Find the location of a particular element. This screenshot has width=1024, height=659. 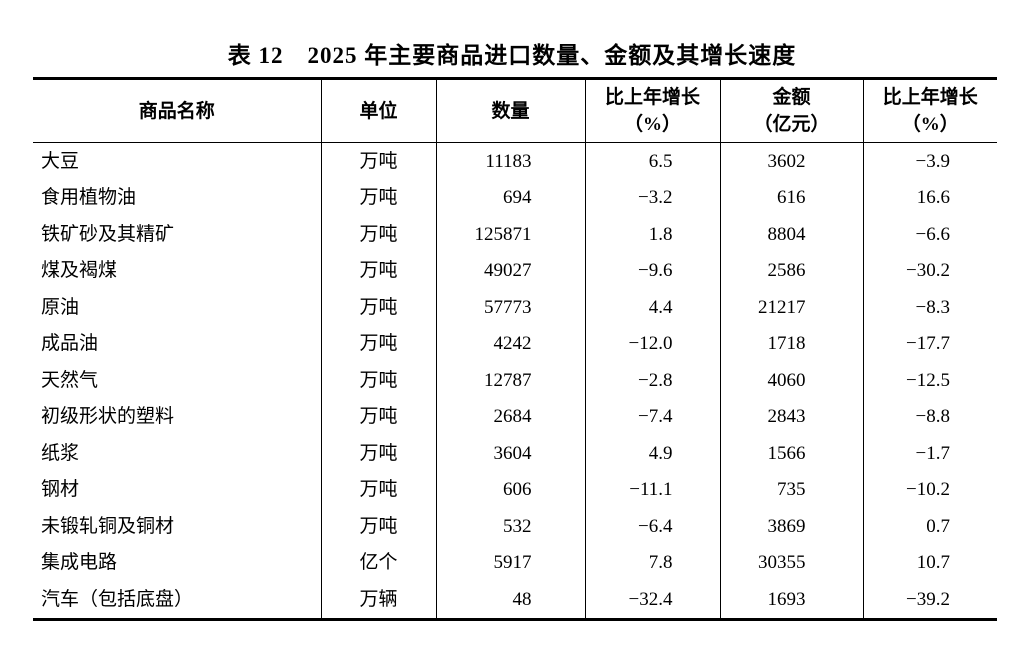

col-header-label: 数量 is located at coordinates (510, 111).